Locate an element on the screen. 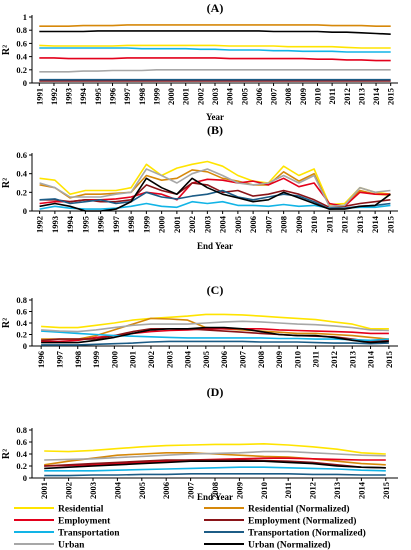 The height and width of the screenshot is (550, 411). x-tick-label: 1994 is located at coordinates (83, 96).